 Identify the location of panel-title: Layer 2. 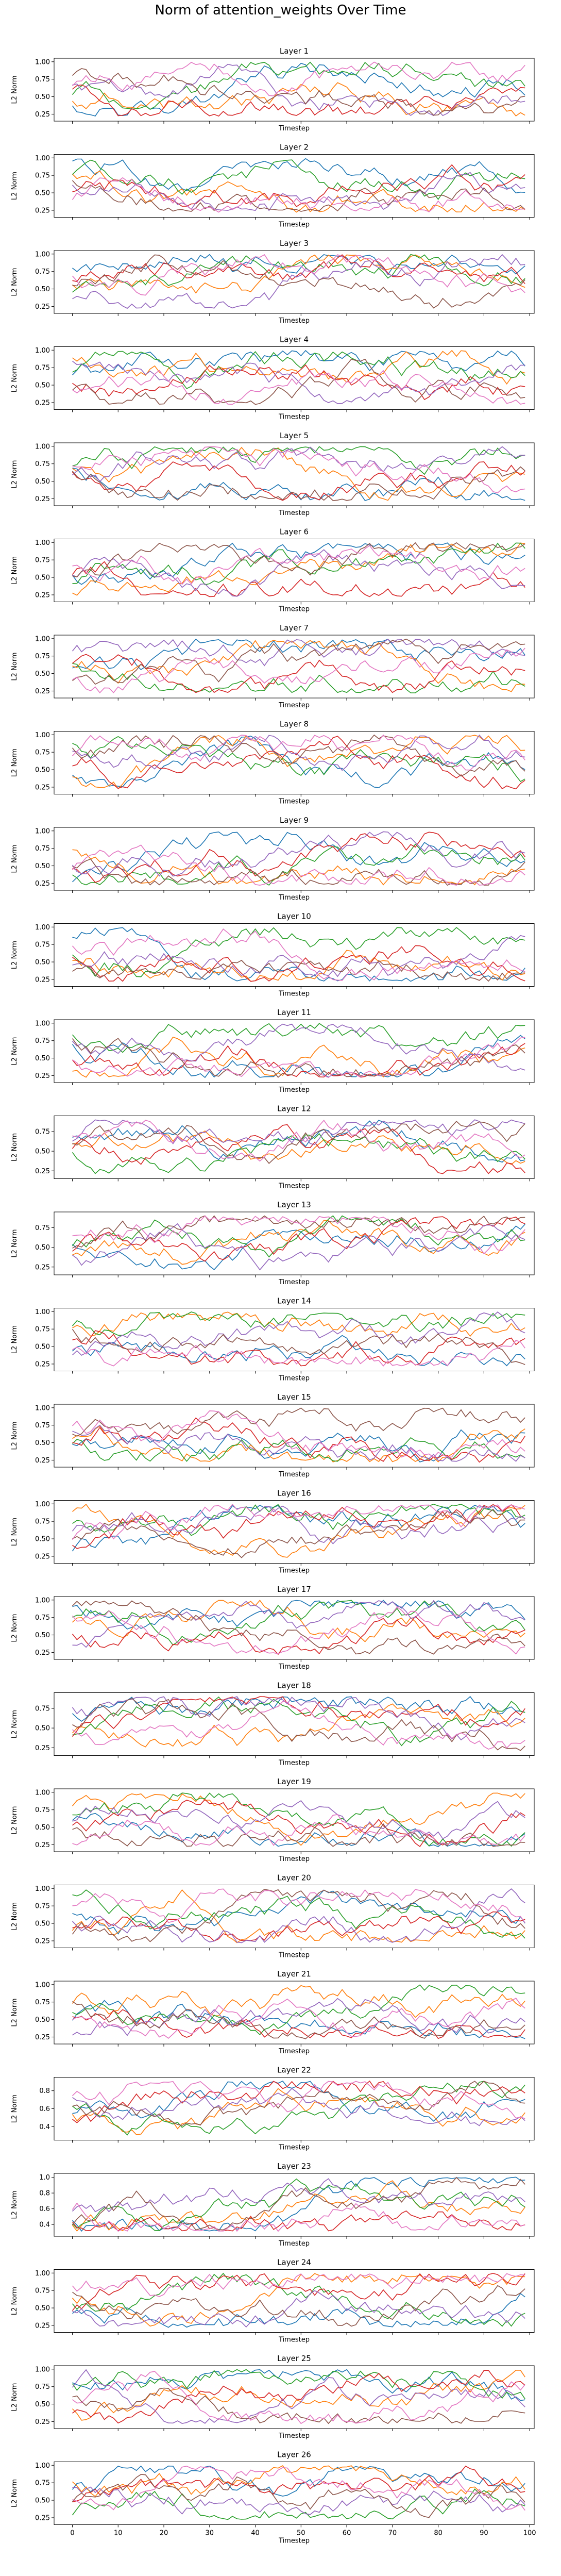
(294, 148).